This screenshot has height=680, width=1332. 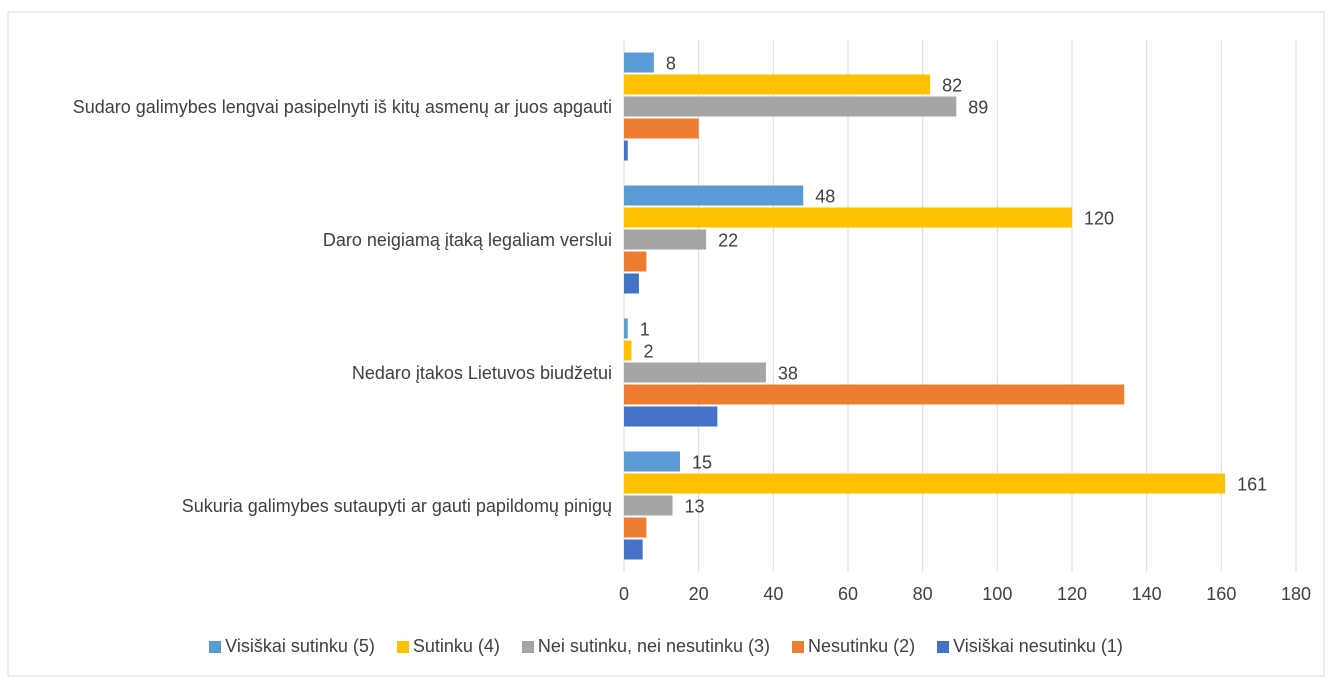 I want to click on x-tick-label: 160, so click(x=1221, y=594).